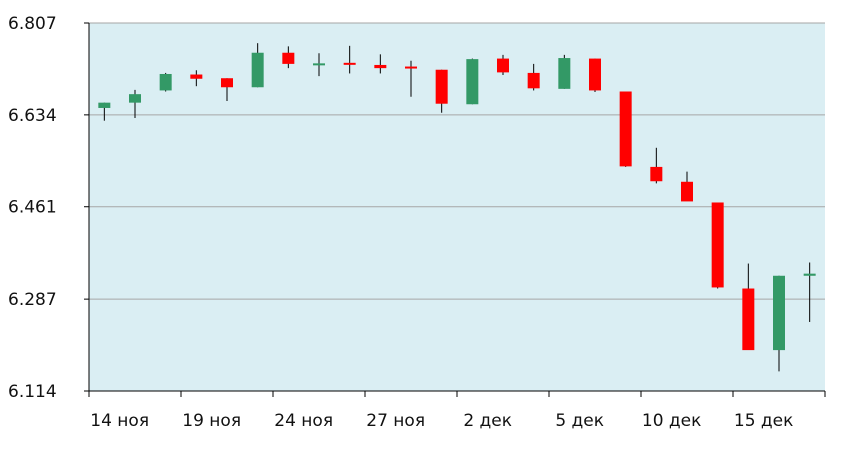  What do you see at coordinates (487, 421) in the screenshot?
I see `x-axis-tick-label: 2 дек` at bounding box center [487, 421].